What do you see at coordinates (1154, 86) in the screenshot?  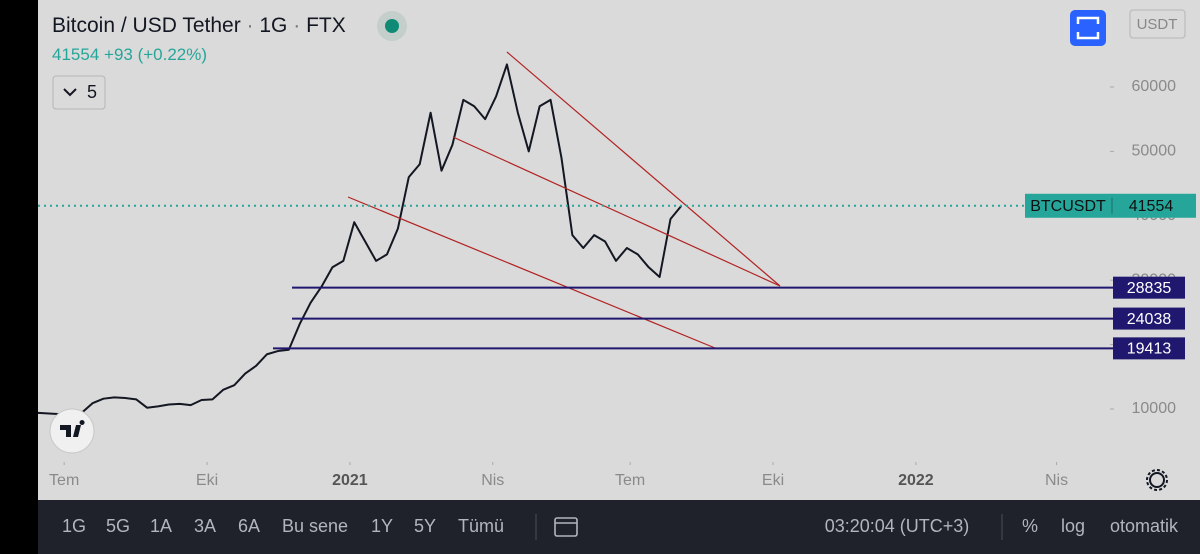 I see `y-tick-label: 60000` at bounding box center [1154, 86].